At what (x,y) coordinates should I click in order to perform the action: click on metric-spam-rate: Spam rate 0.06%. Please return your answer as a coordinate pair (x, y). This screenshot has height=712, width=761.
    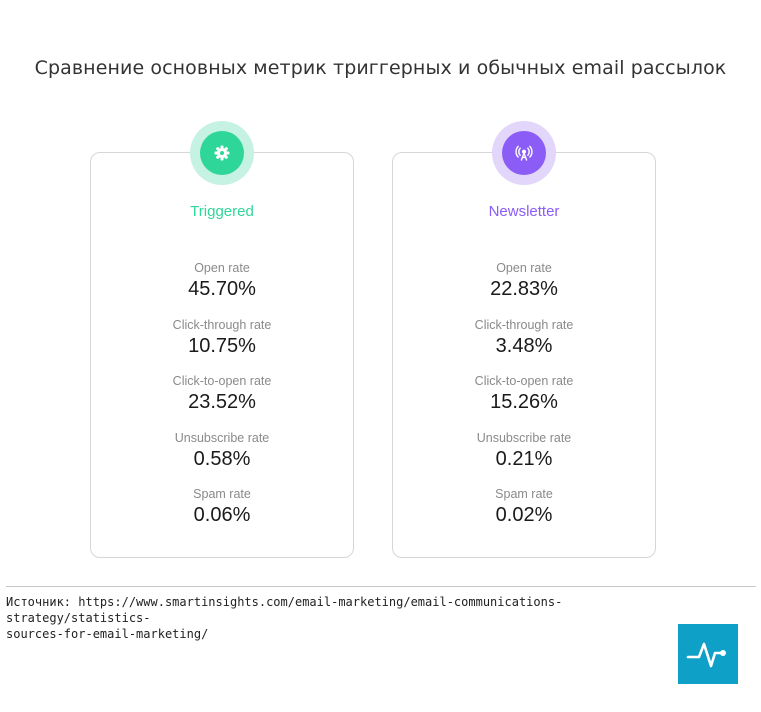
    Looking at the image, I should click on (222, 514).